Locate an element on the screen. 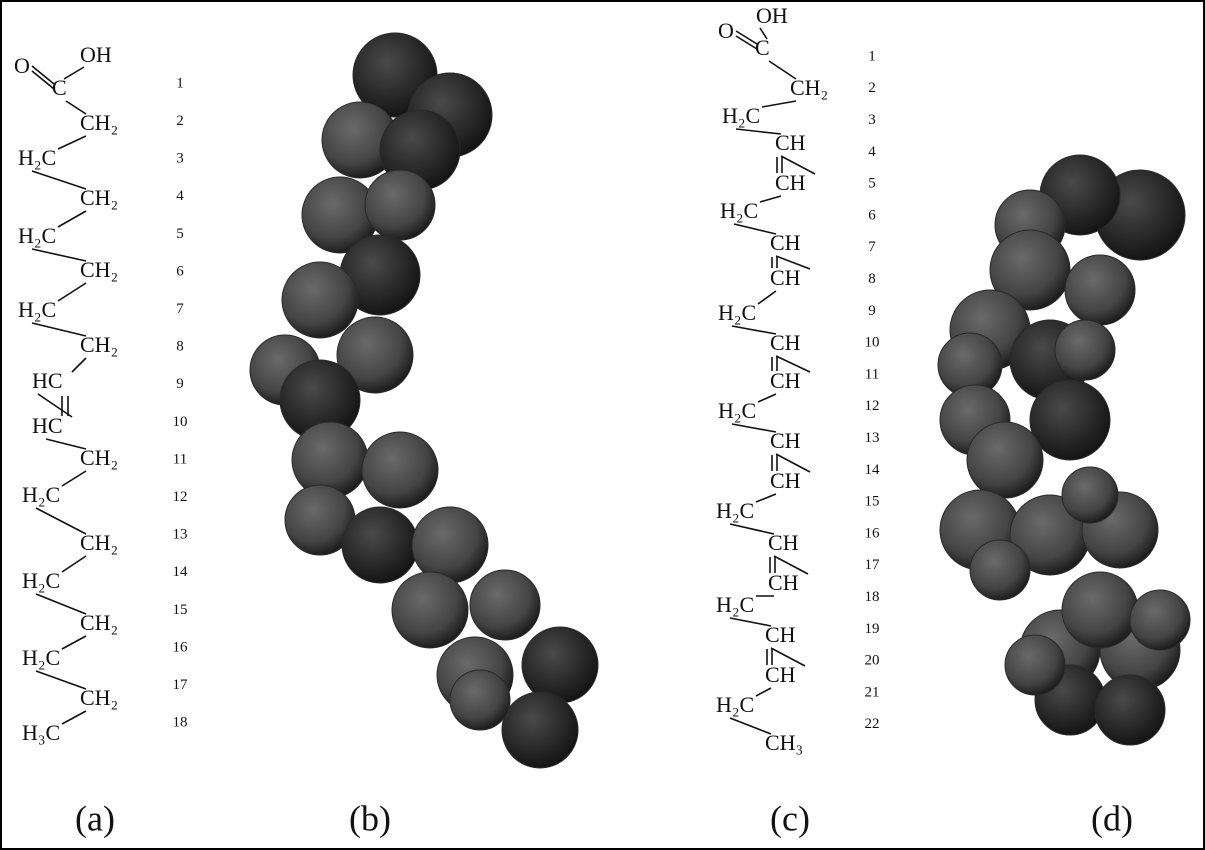 The height and width of the screenshot is (850, 1205). panel-label: (a) is located at coordinates (95, 818).